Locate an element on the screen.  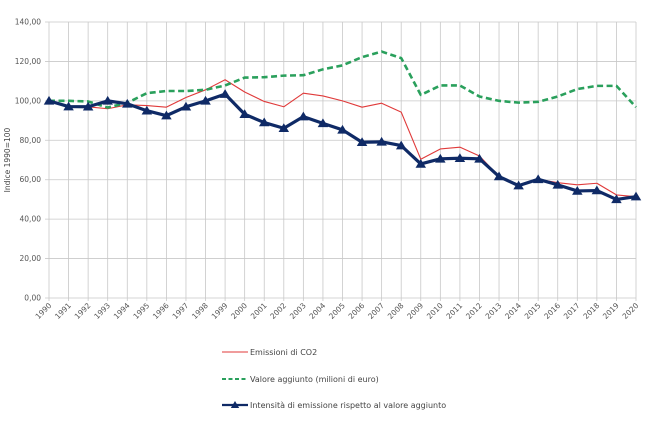
y-tick-label: 40,00 is located at coordinates (31, 219).